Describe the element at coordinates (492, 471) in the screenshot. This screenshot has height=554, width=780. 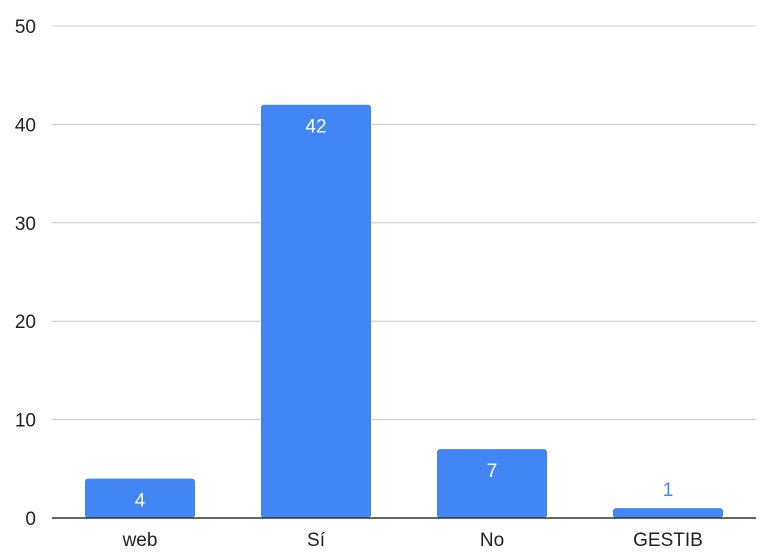
I see `data-label: 7` at that location.